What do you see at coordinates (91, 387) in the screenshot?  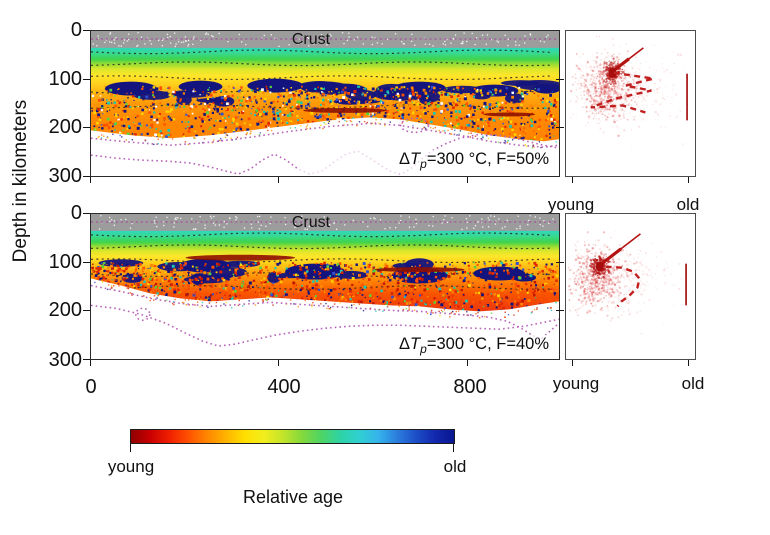 I see `x-tick-label: 0` at bounding box center [91, 387].